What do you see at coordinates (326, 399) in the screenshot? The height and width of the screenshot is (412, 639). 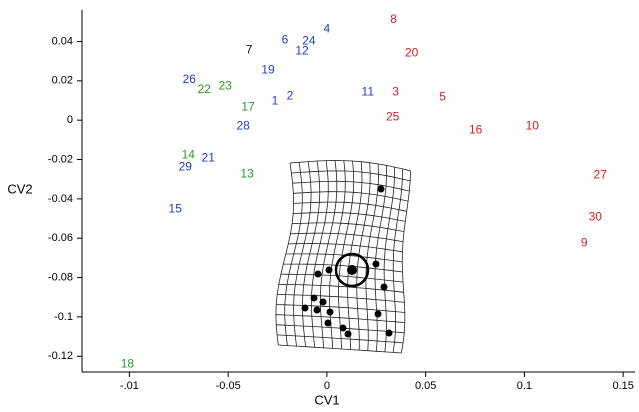 I see `x-axis-label: CV1` at bounding box center [326, 399].